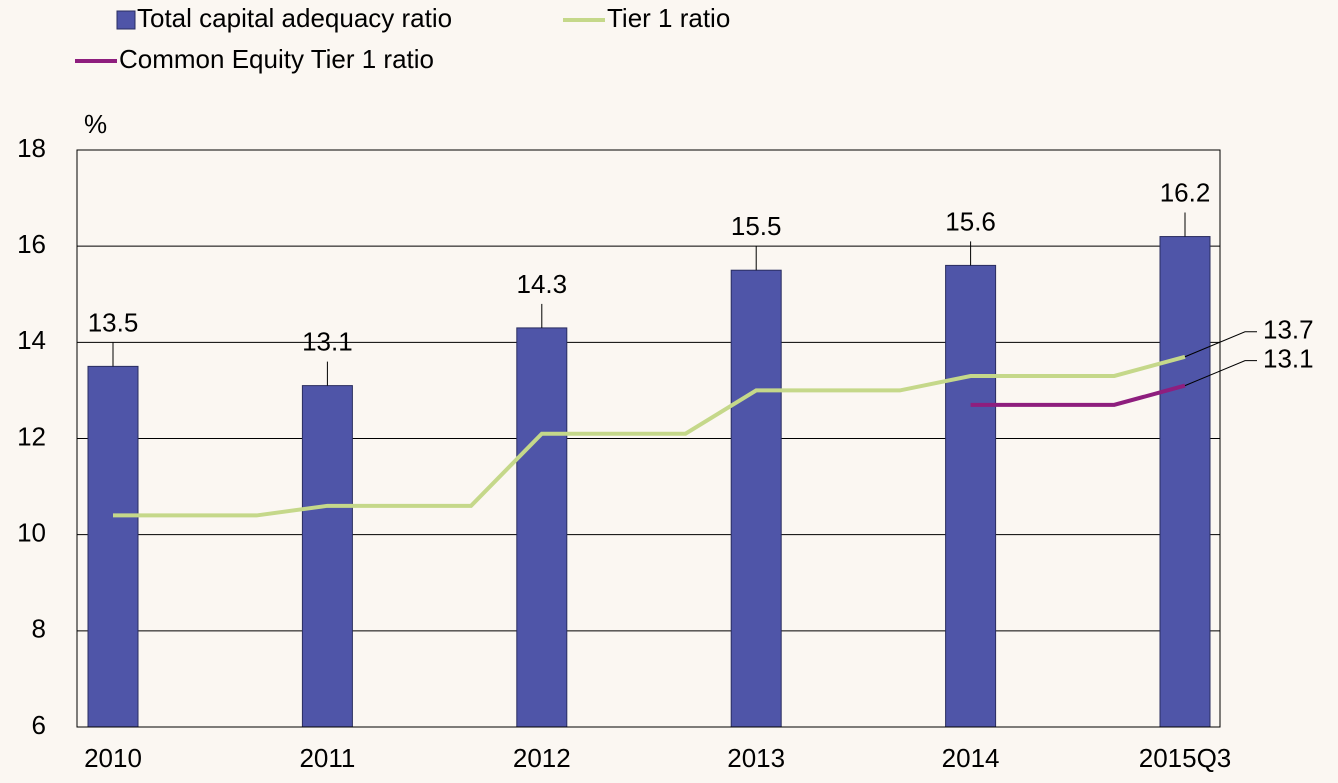 The width and height of the screenshot is (1338, 783). Describe the element at coordinates (31, 340) in the screenshot. I see `y-tick-label: 14` at that location.